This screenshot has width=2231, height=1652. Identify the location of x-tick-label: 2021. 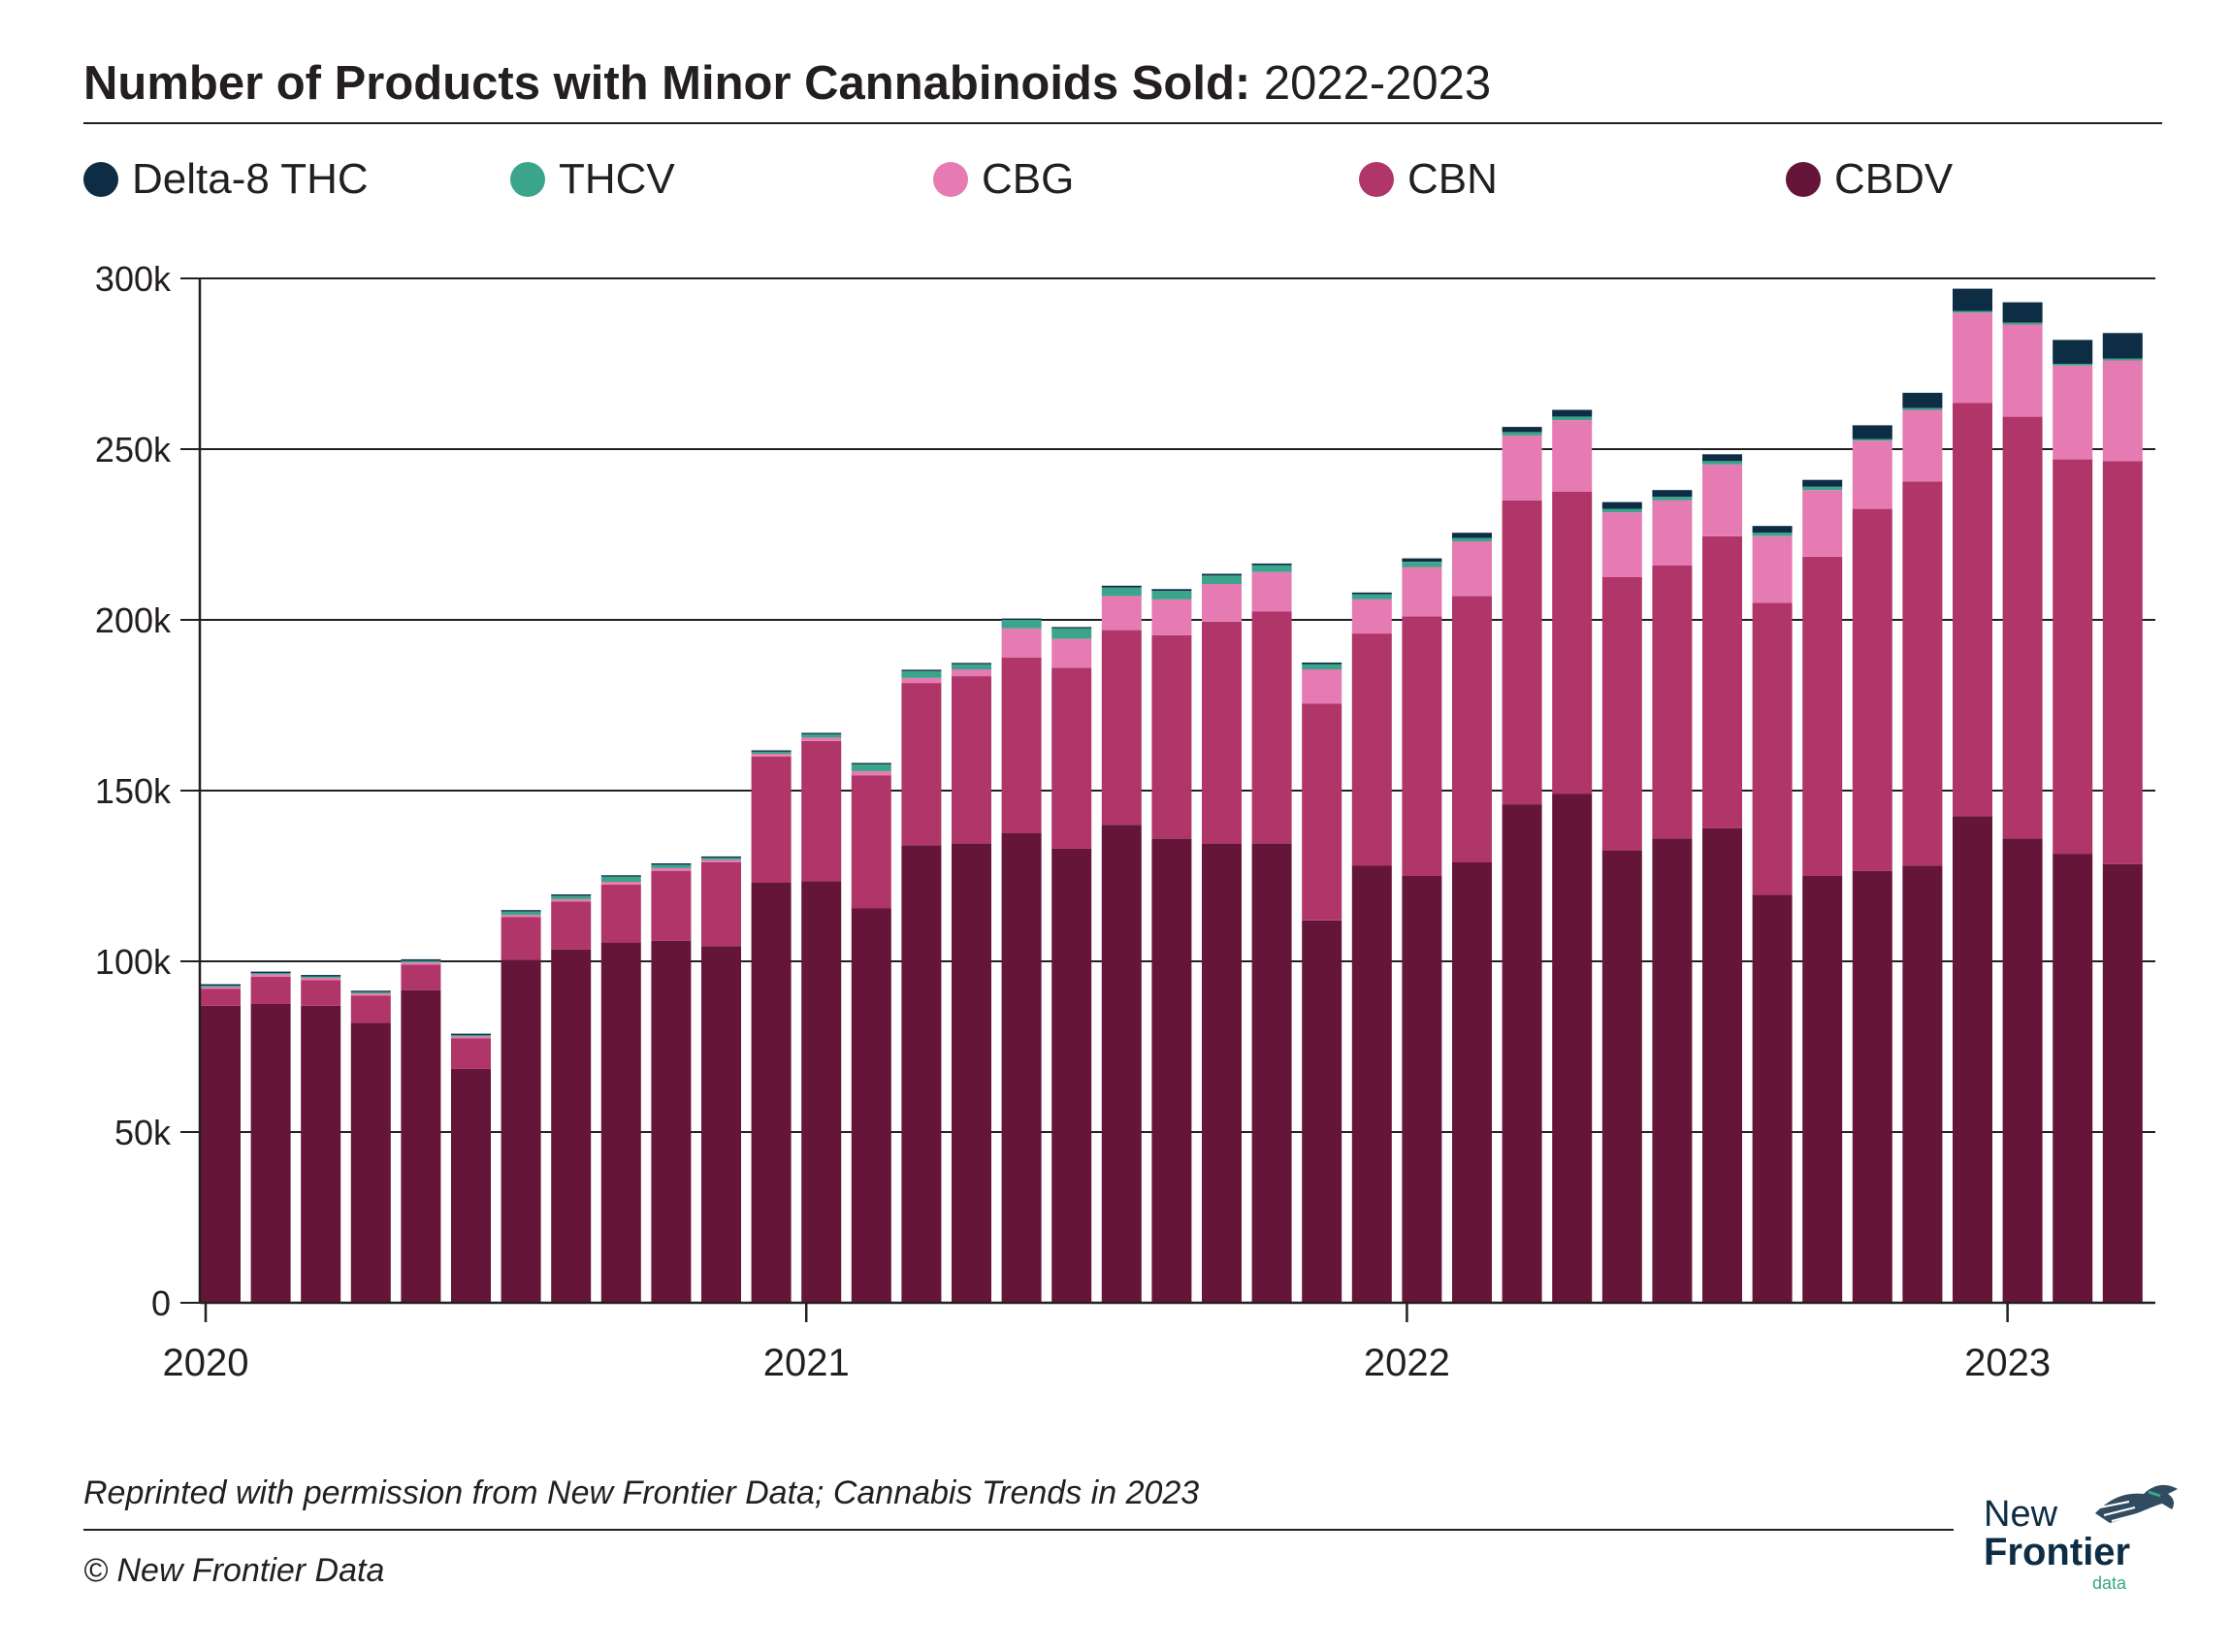
(806, 1363).